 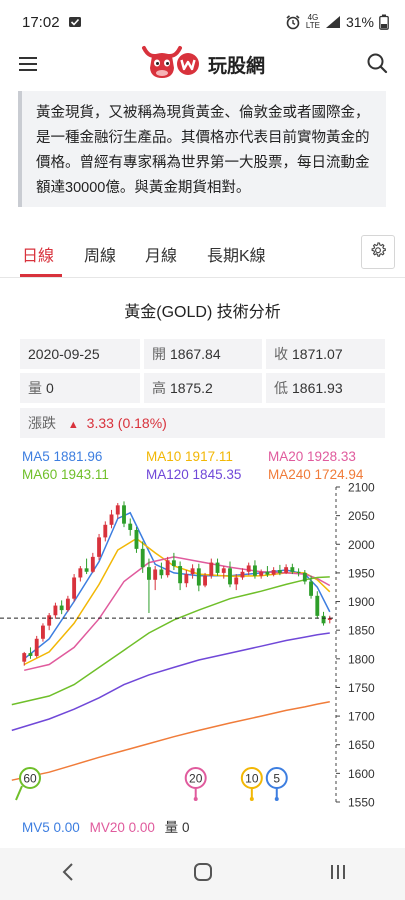 I want to click on search-icon, so click(x=377, y=63).